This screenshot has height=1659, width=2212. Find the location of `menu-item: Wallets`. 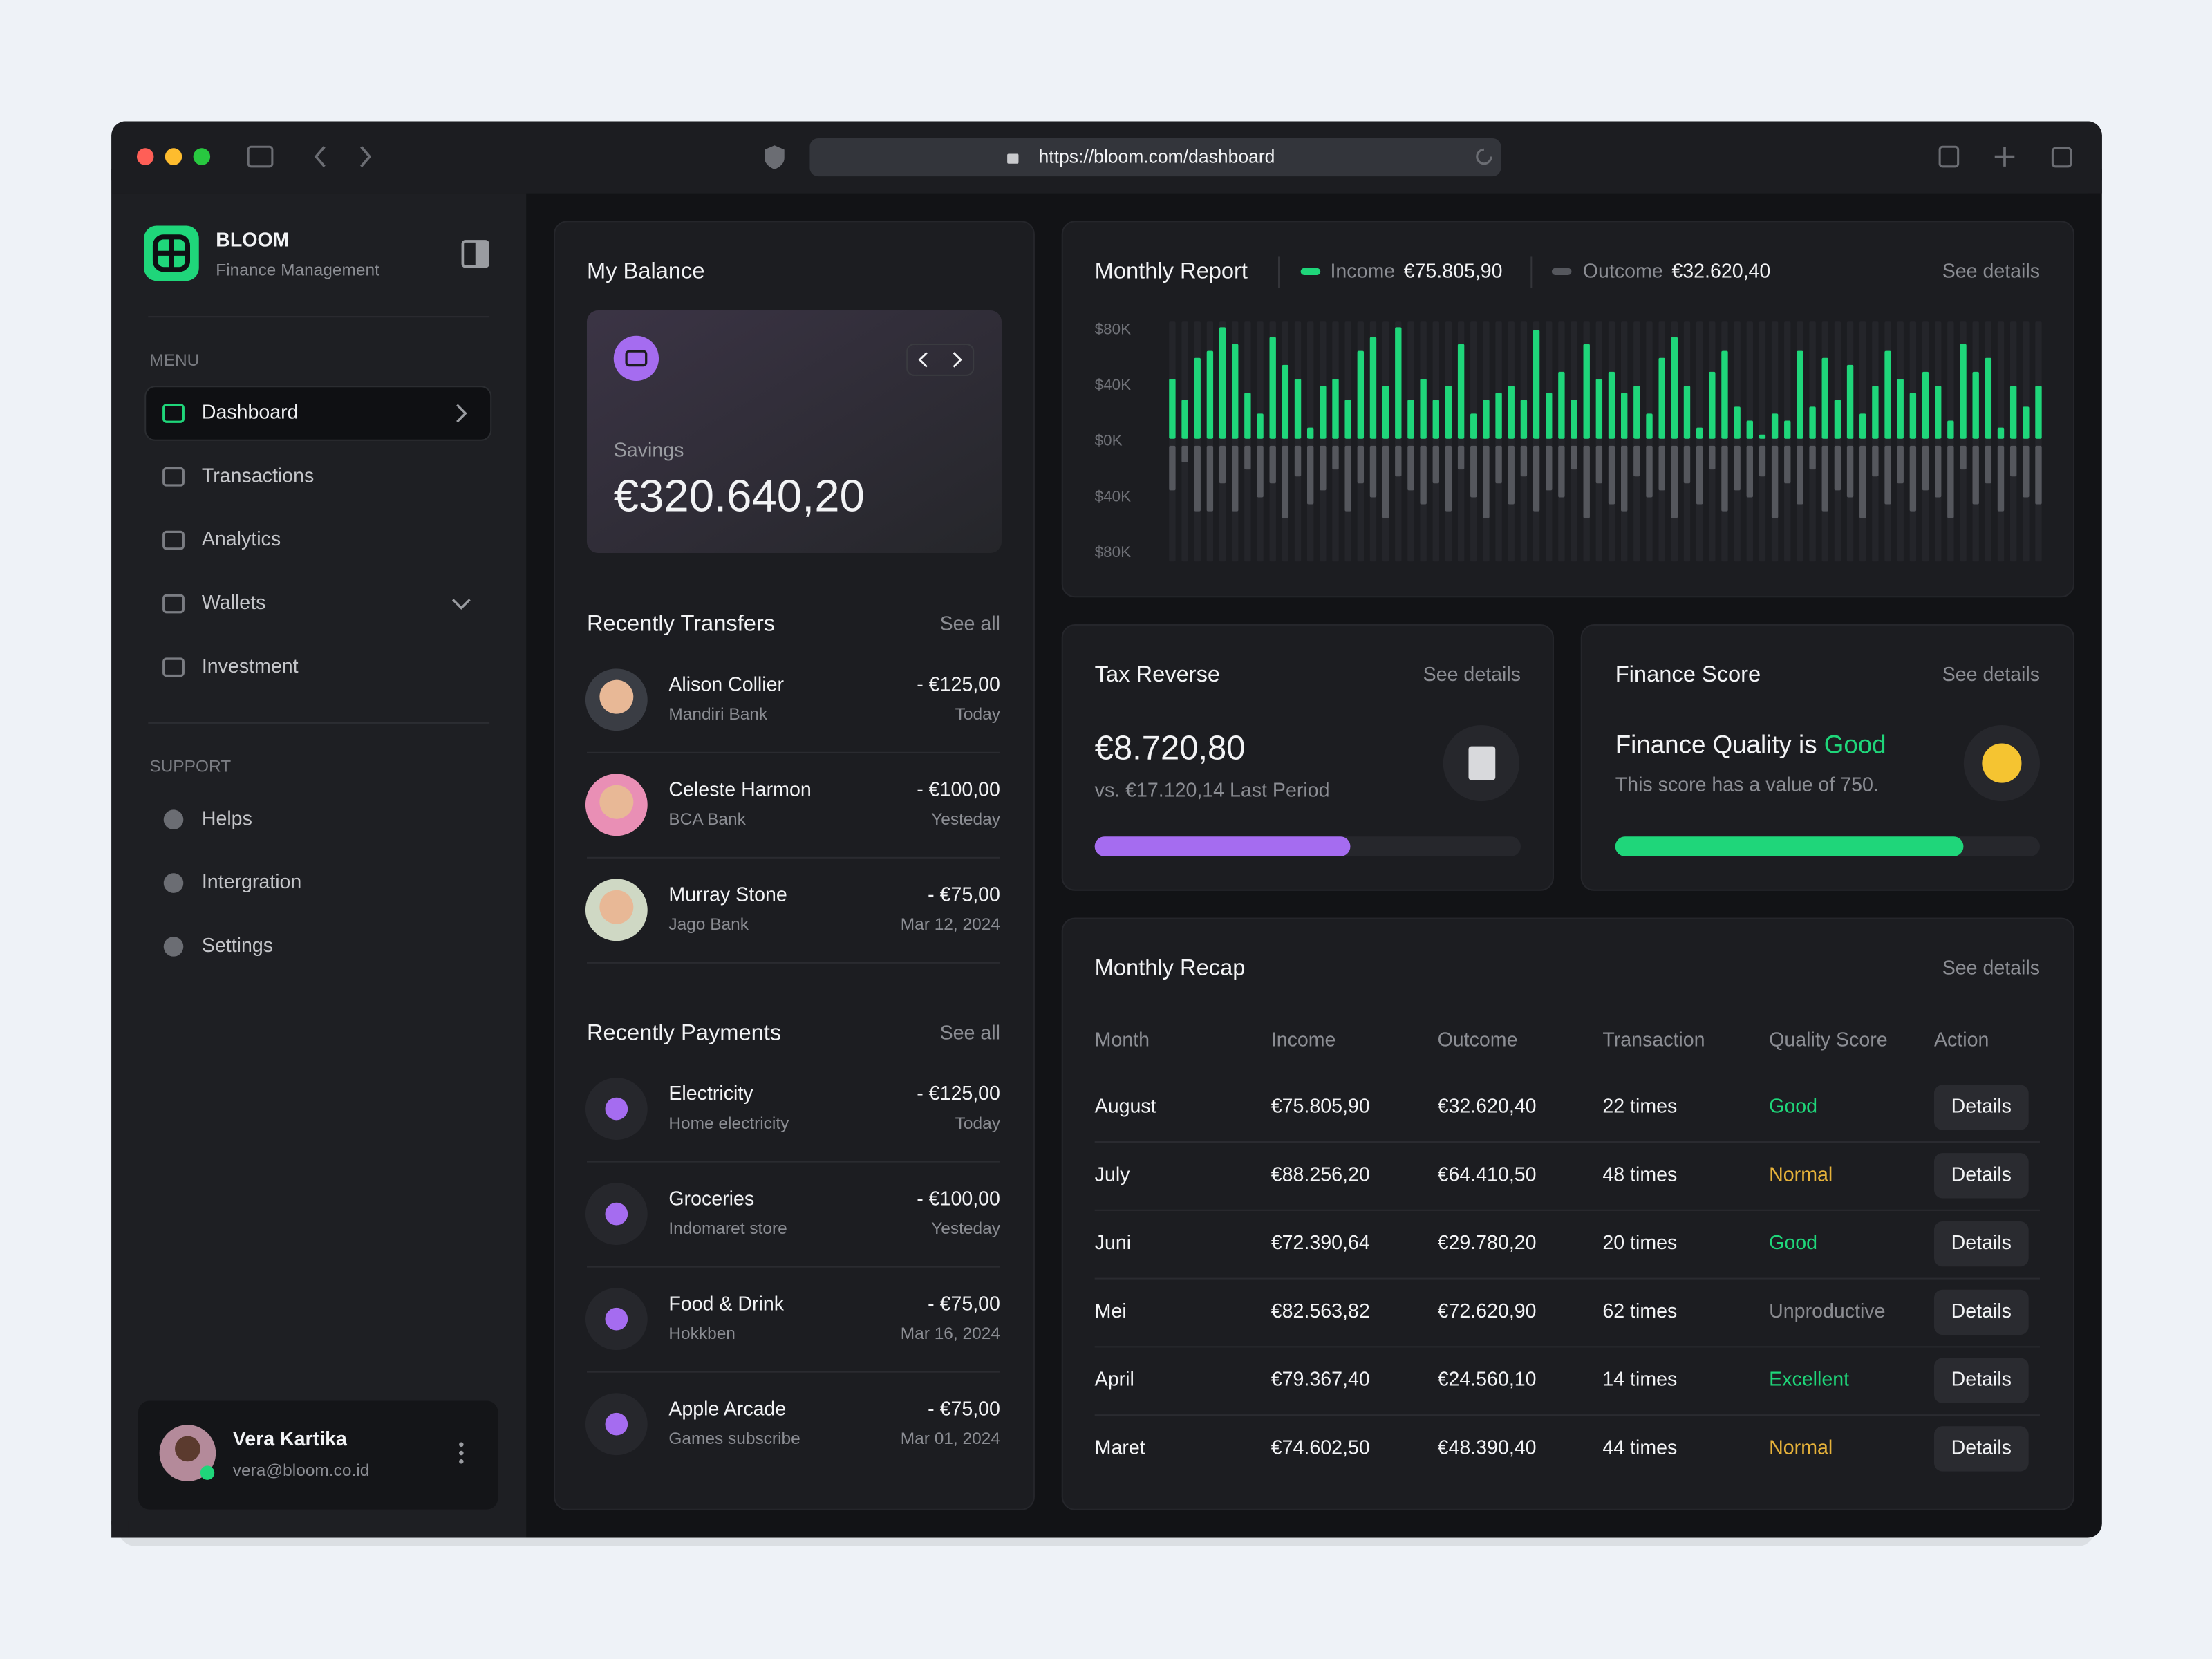

menu-item: Wallets is located at coordinates (234, 603).